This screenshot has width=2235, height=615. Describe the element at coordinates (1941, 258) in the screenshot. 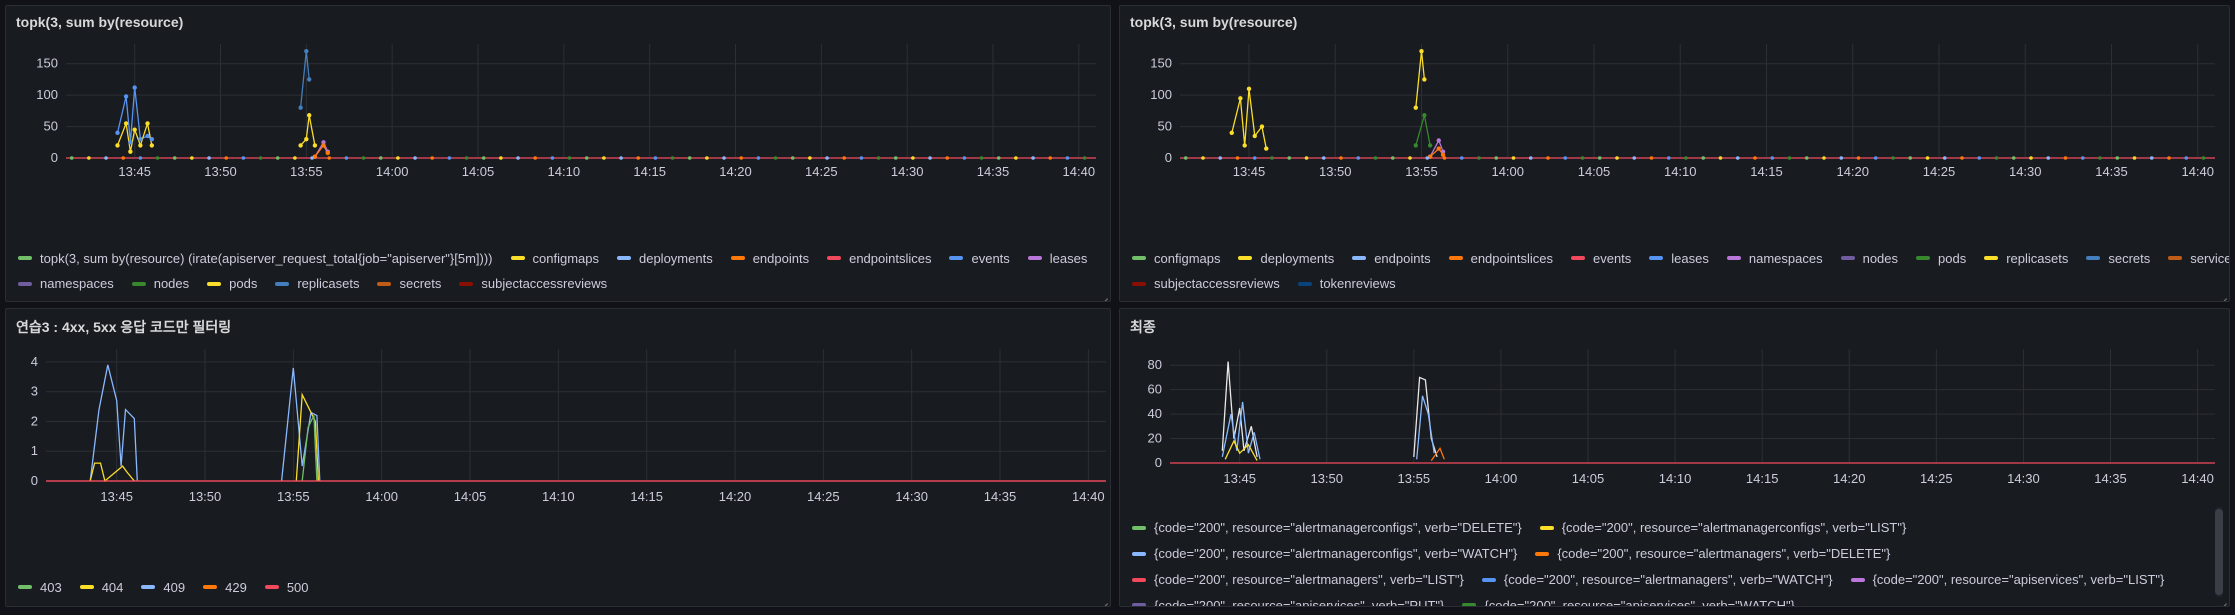

I see `legend-item: pods` at that location.